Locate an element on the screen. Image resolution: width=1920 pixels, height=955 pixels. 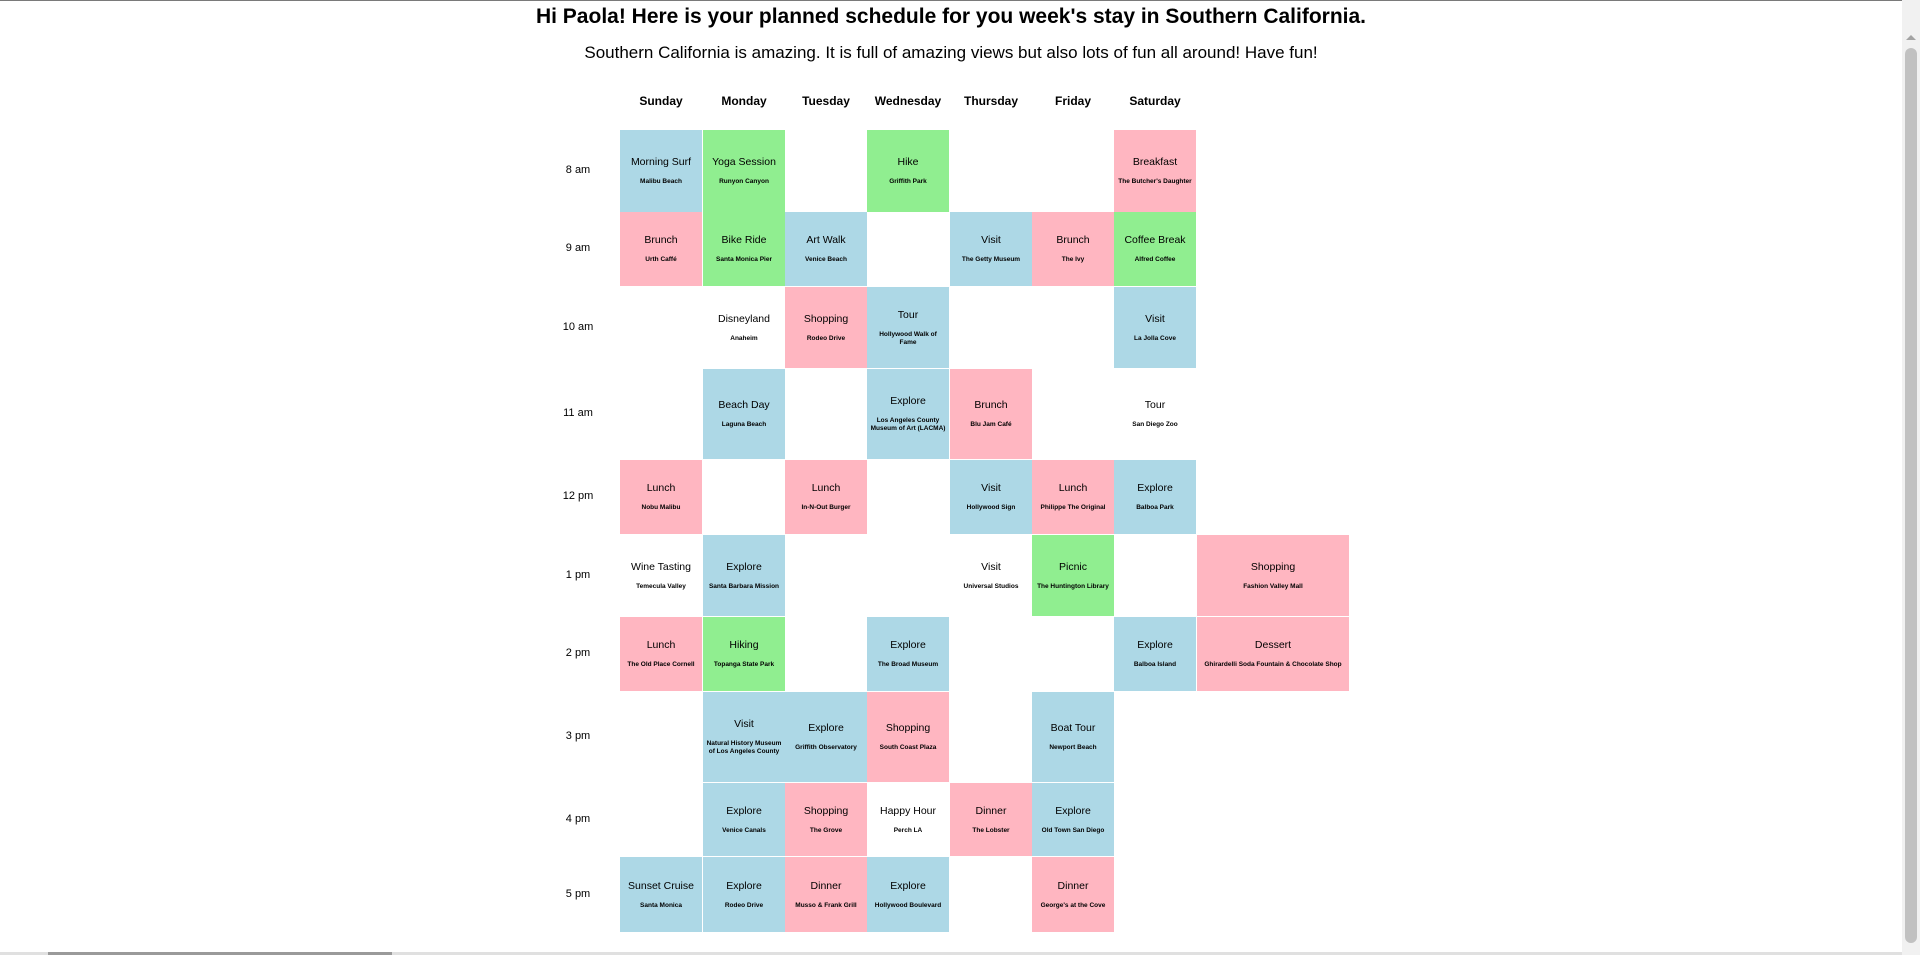
schedule-cell: Boat Tour Newport Beach is located at coordinates (1073, 737).